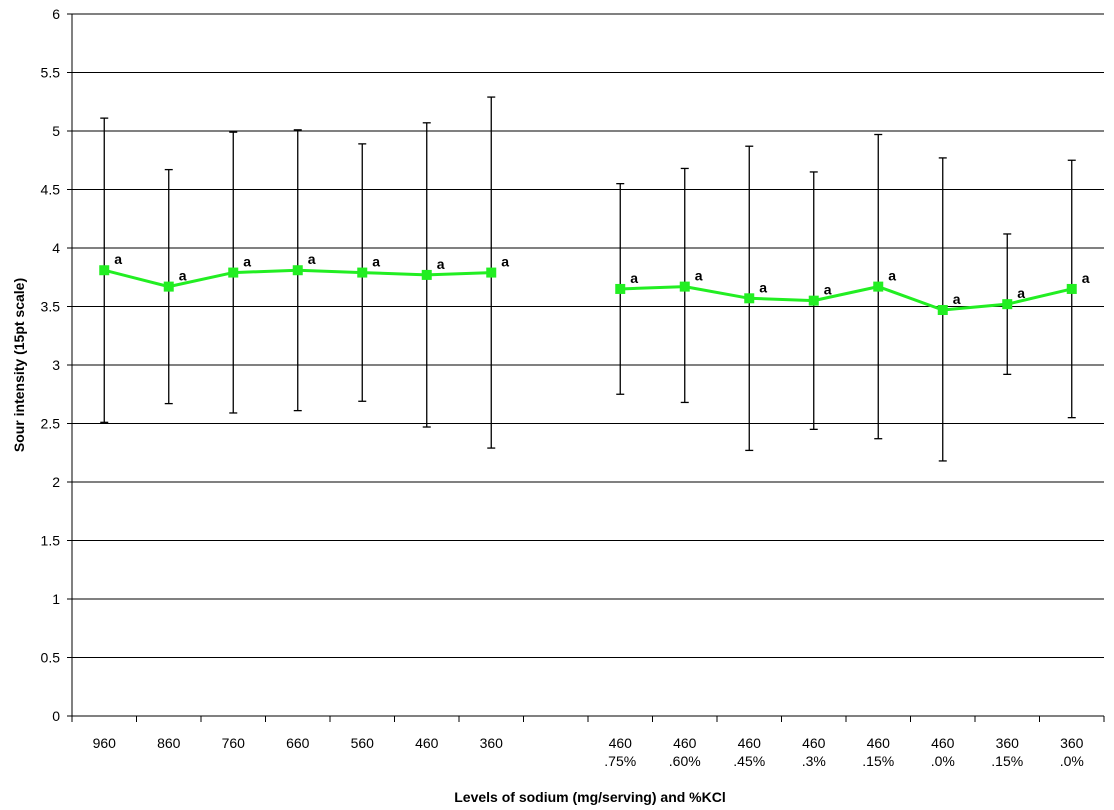 This screenshot has width=1114, height=810. I want to click on y-tick-label: 5, so click(56, 131).